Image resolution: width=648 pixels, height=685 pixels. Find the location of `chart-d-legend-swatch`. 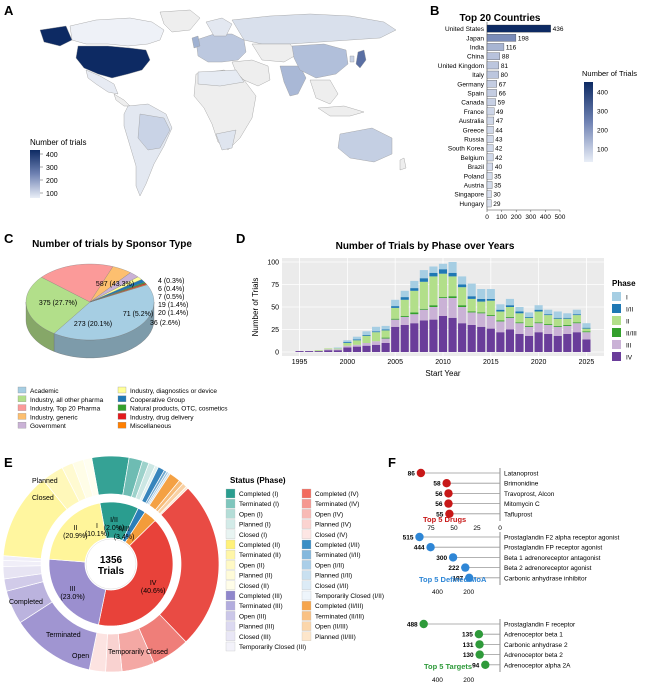

chart-d-legend-swatch is located at coordinates (616, 296).